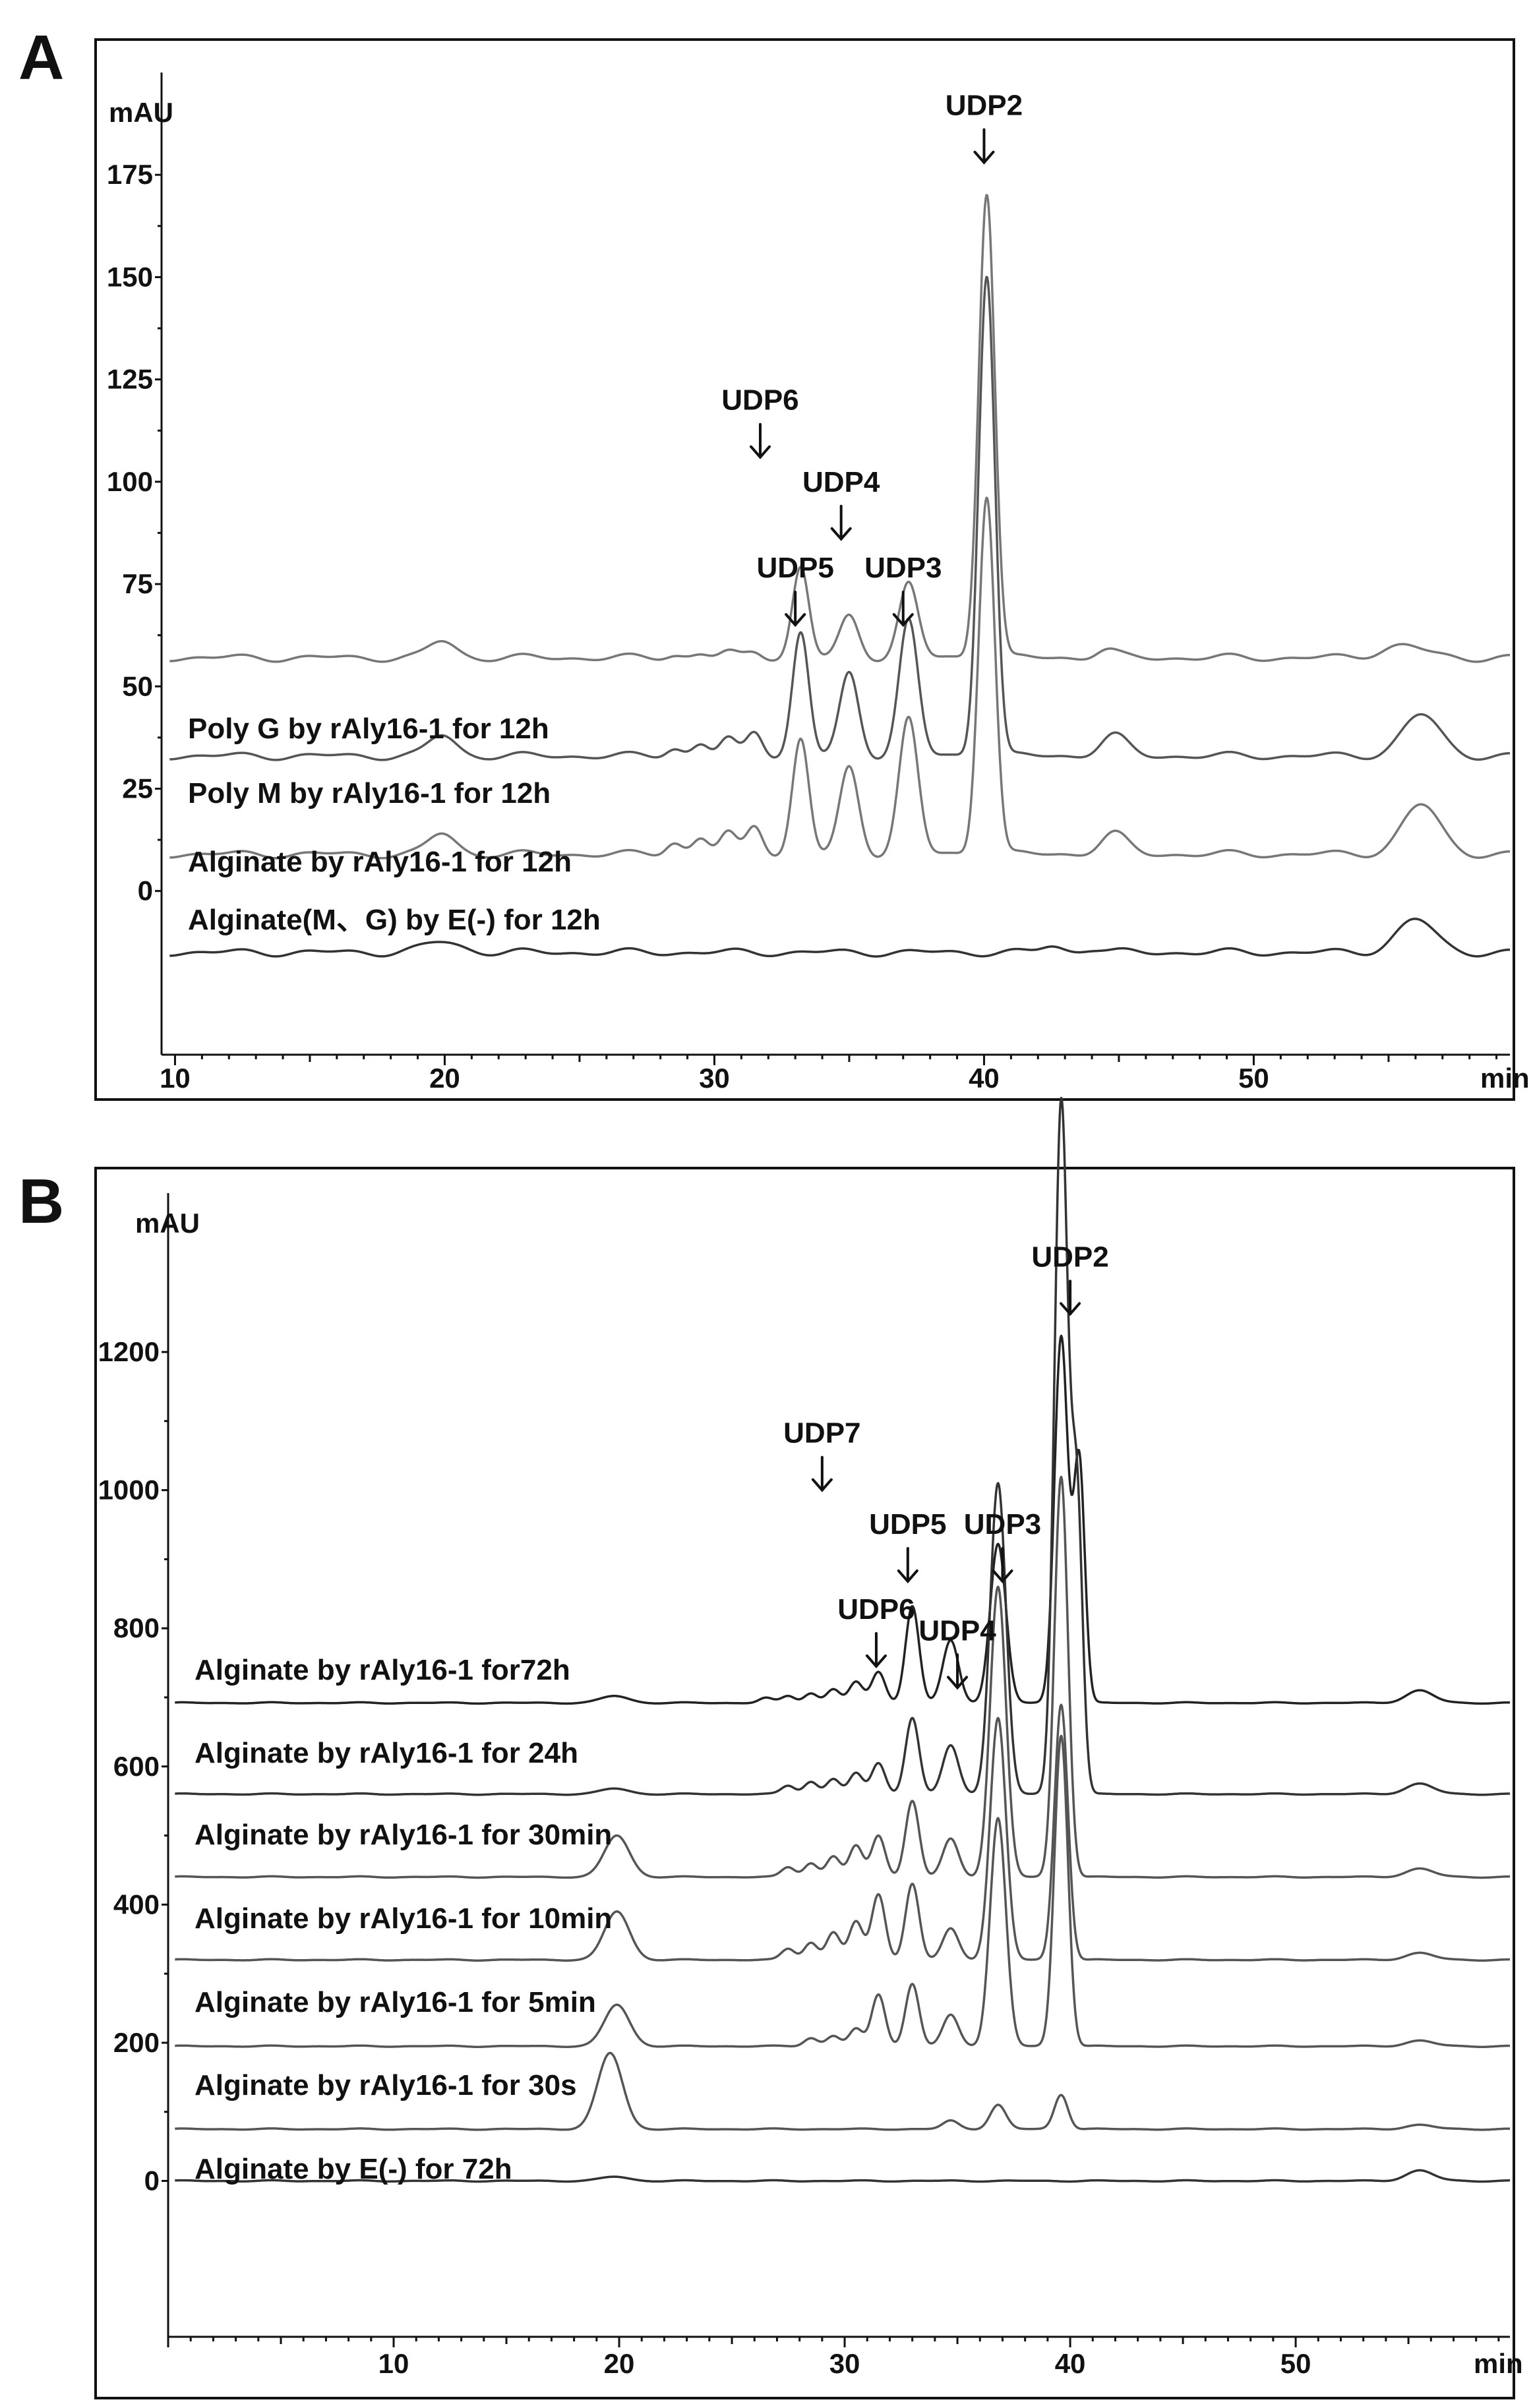  I want to click on trace-label-poly-g: Poly G by rAly16-1 for 12h, so click(368, 729).